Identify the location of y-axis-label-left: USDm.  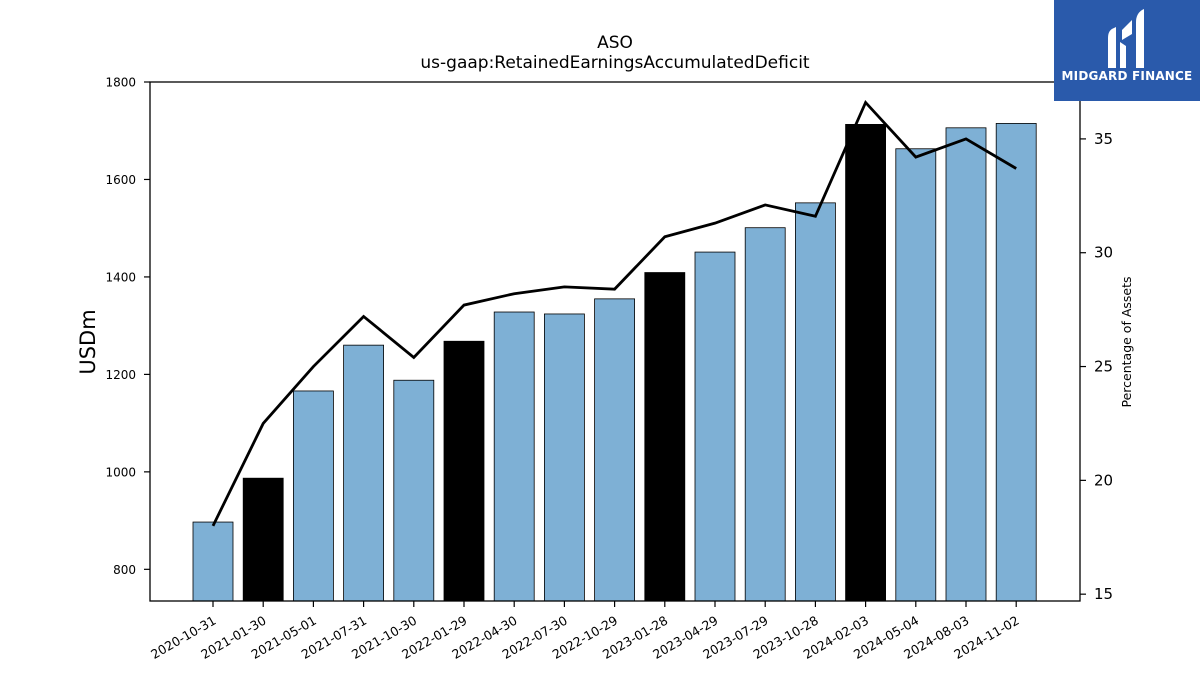
(88, 341).